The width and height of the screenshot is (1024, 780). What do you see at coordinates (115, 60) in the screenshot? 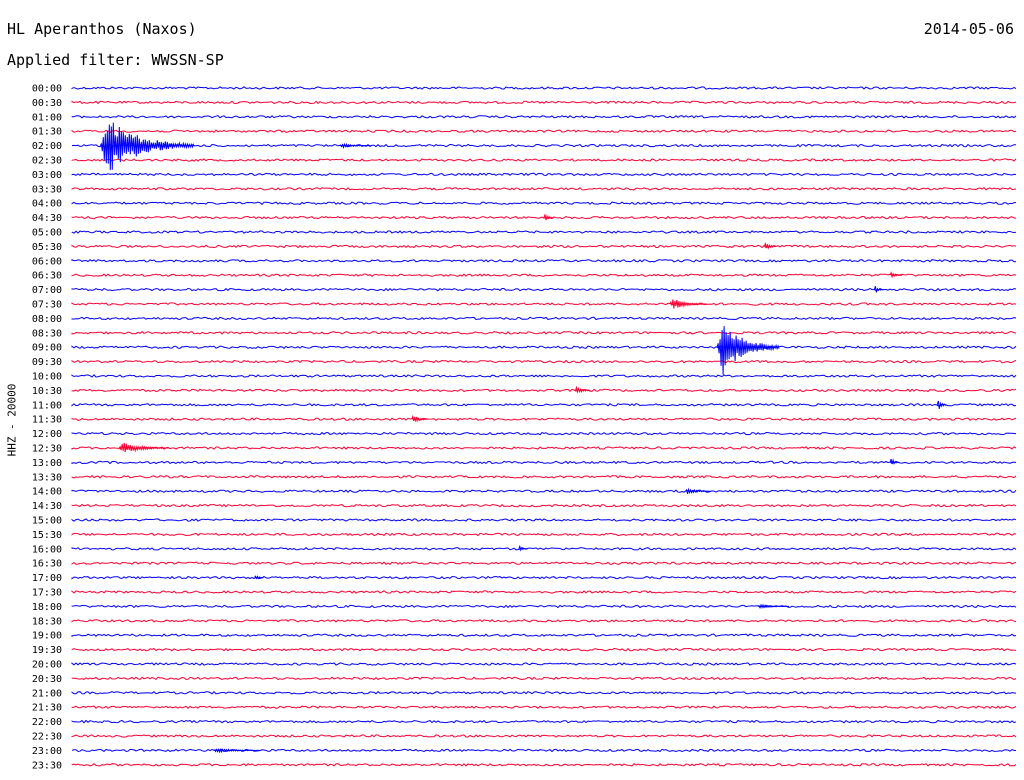
I see `filter-label: Applied filter: WWSSN-SP` at bounding box center [115, 60].